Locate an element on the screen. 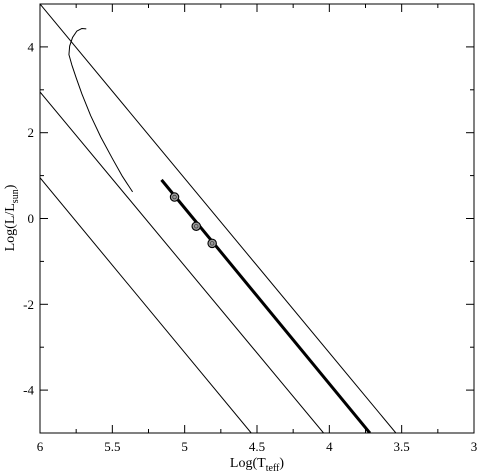  x-tick-label-0: 6 is located at coordinates (40, 446).